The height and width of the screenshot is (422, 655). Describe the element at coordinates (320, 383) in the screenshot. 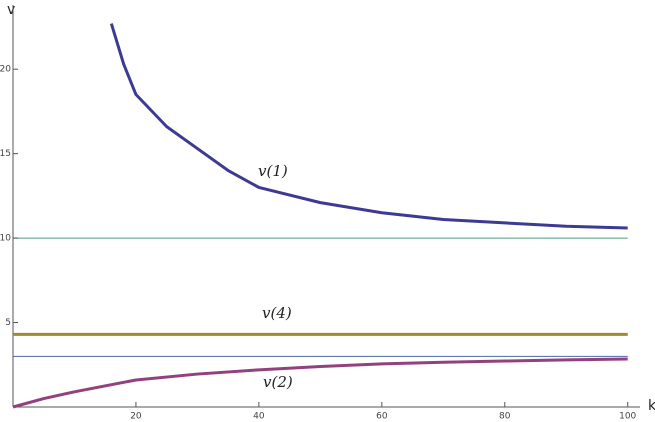

I see `series-line` at that location.